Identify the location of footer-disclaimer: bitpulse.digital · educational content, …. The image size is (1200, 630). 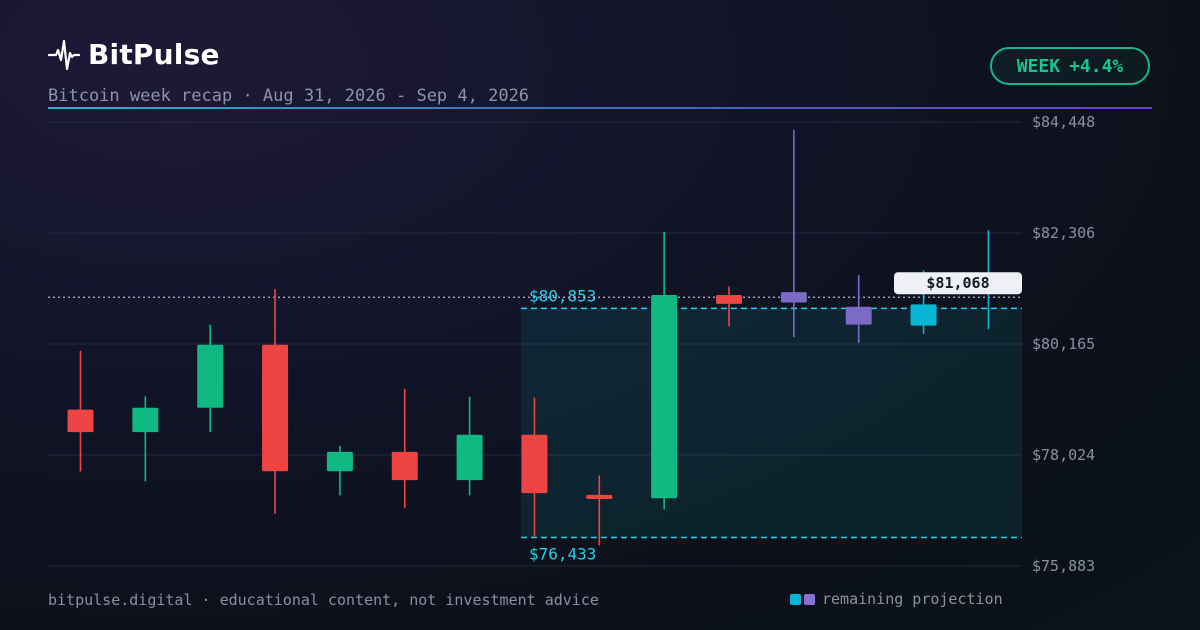
(323, 600).